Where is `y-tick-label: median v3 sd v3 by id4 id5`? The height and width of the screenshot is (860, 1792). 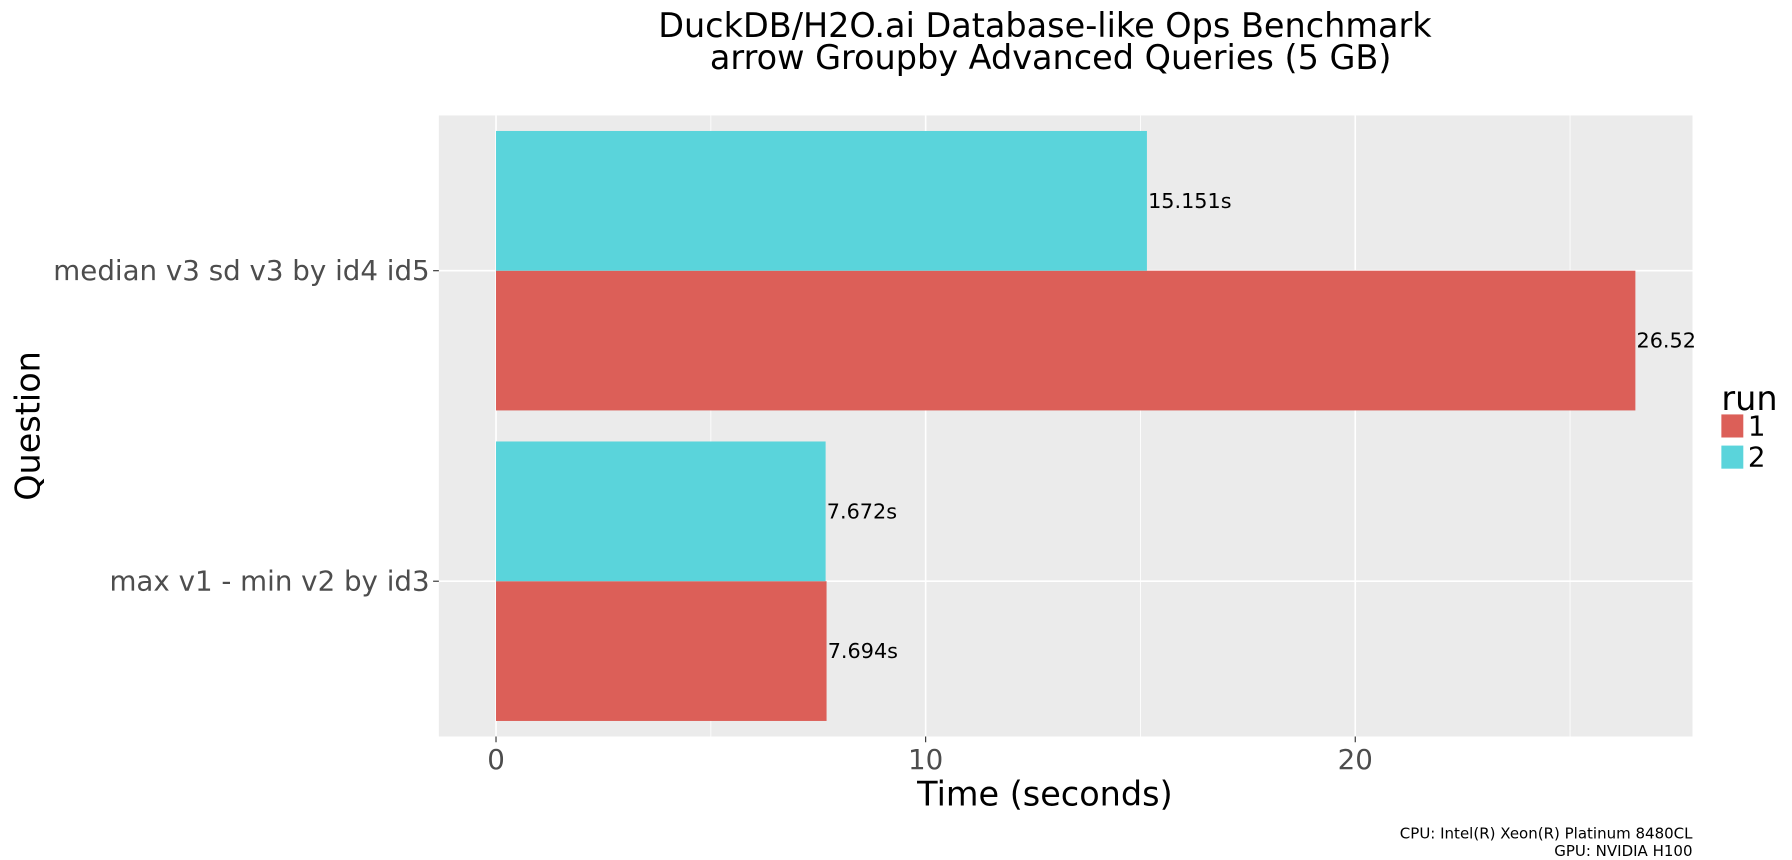
y-tick-label: median v3 sd v3 by id4 id5 is located at coordinates (241, 270).